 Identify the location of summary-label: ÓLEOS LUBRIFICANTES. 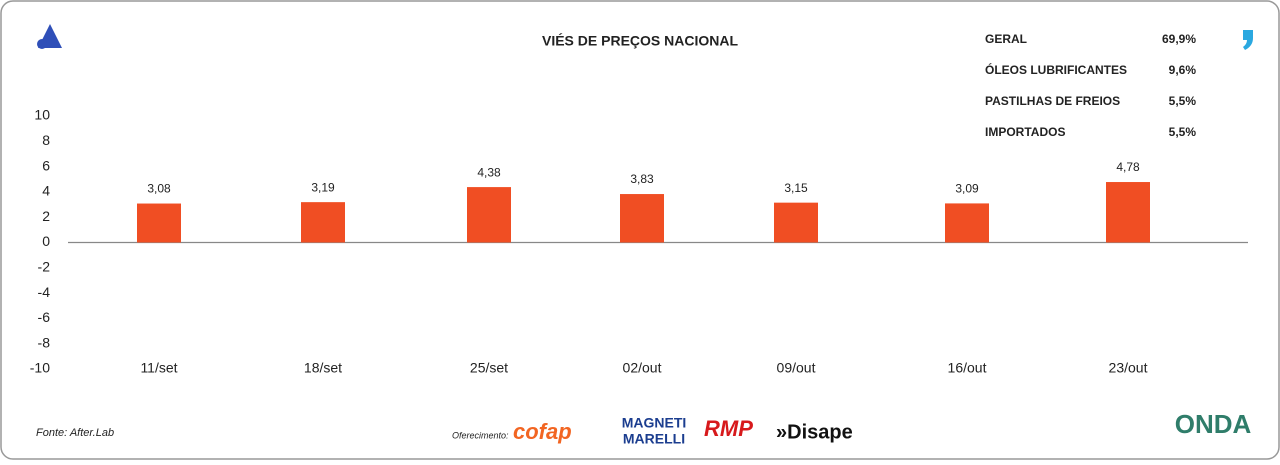
(1056, 69).